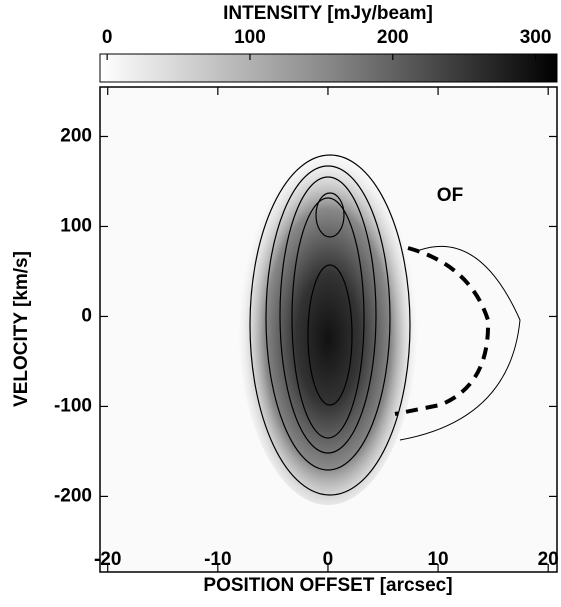  What do you see at coordinates (107, 37) in the screenshot?
I see `colorbar-tick-label: 0` at bounding box center [107, 37].